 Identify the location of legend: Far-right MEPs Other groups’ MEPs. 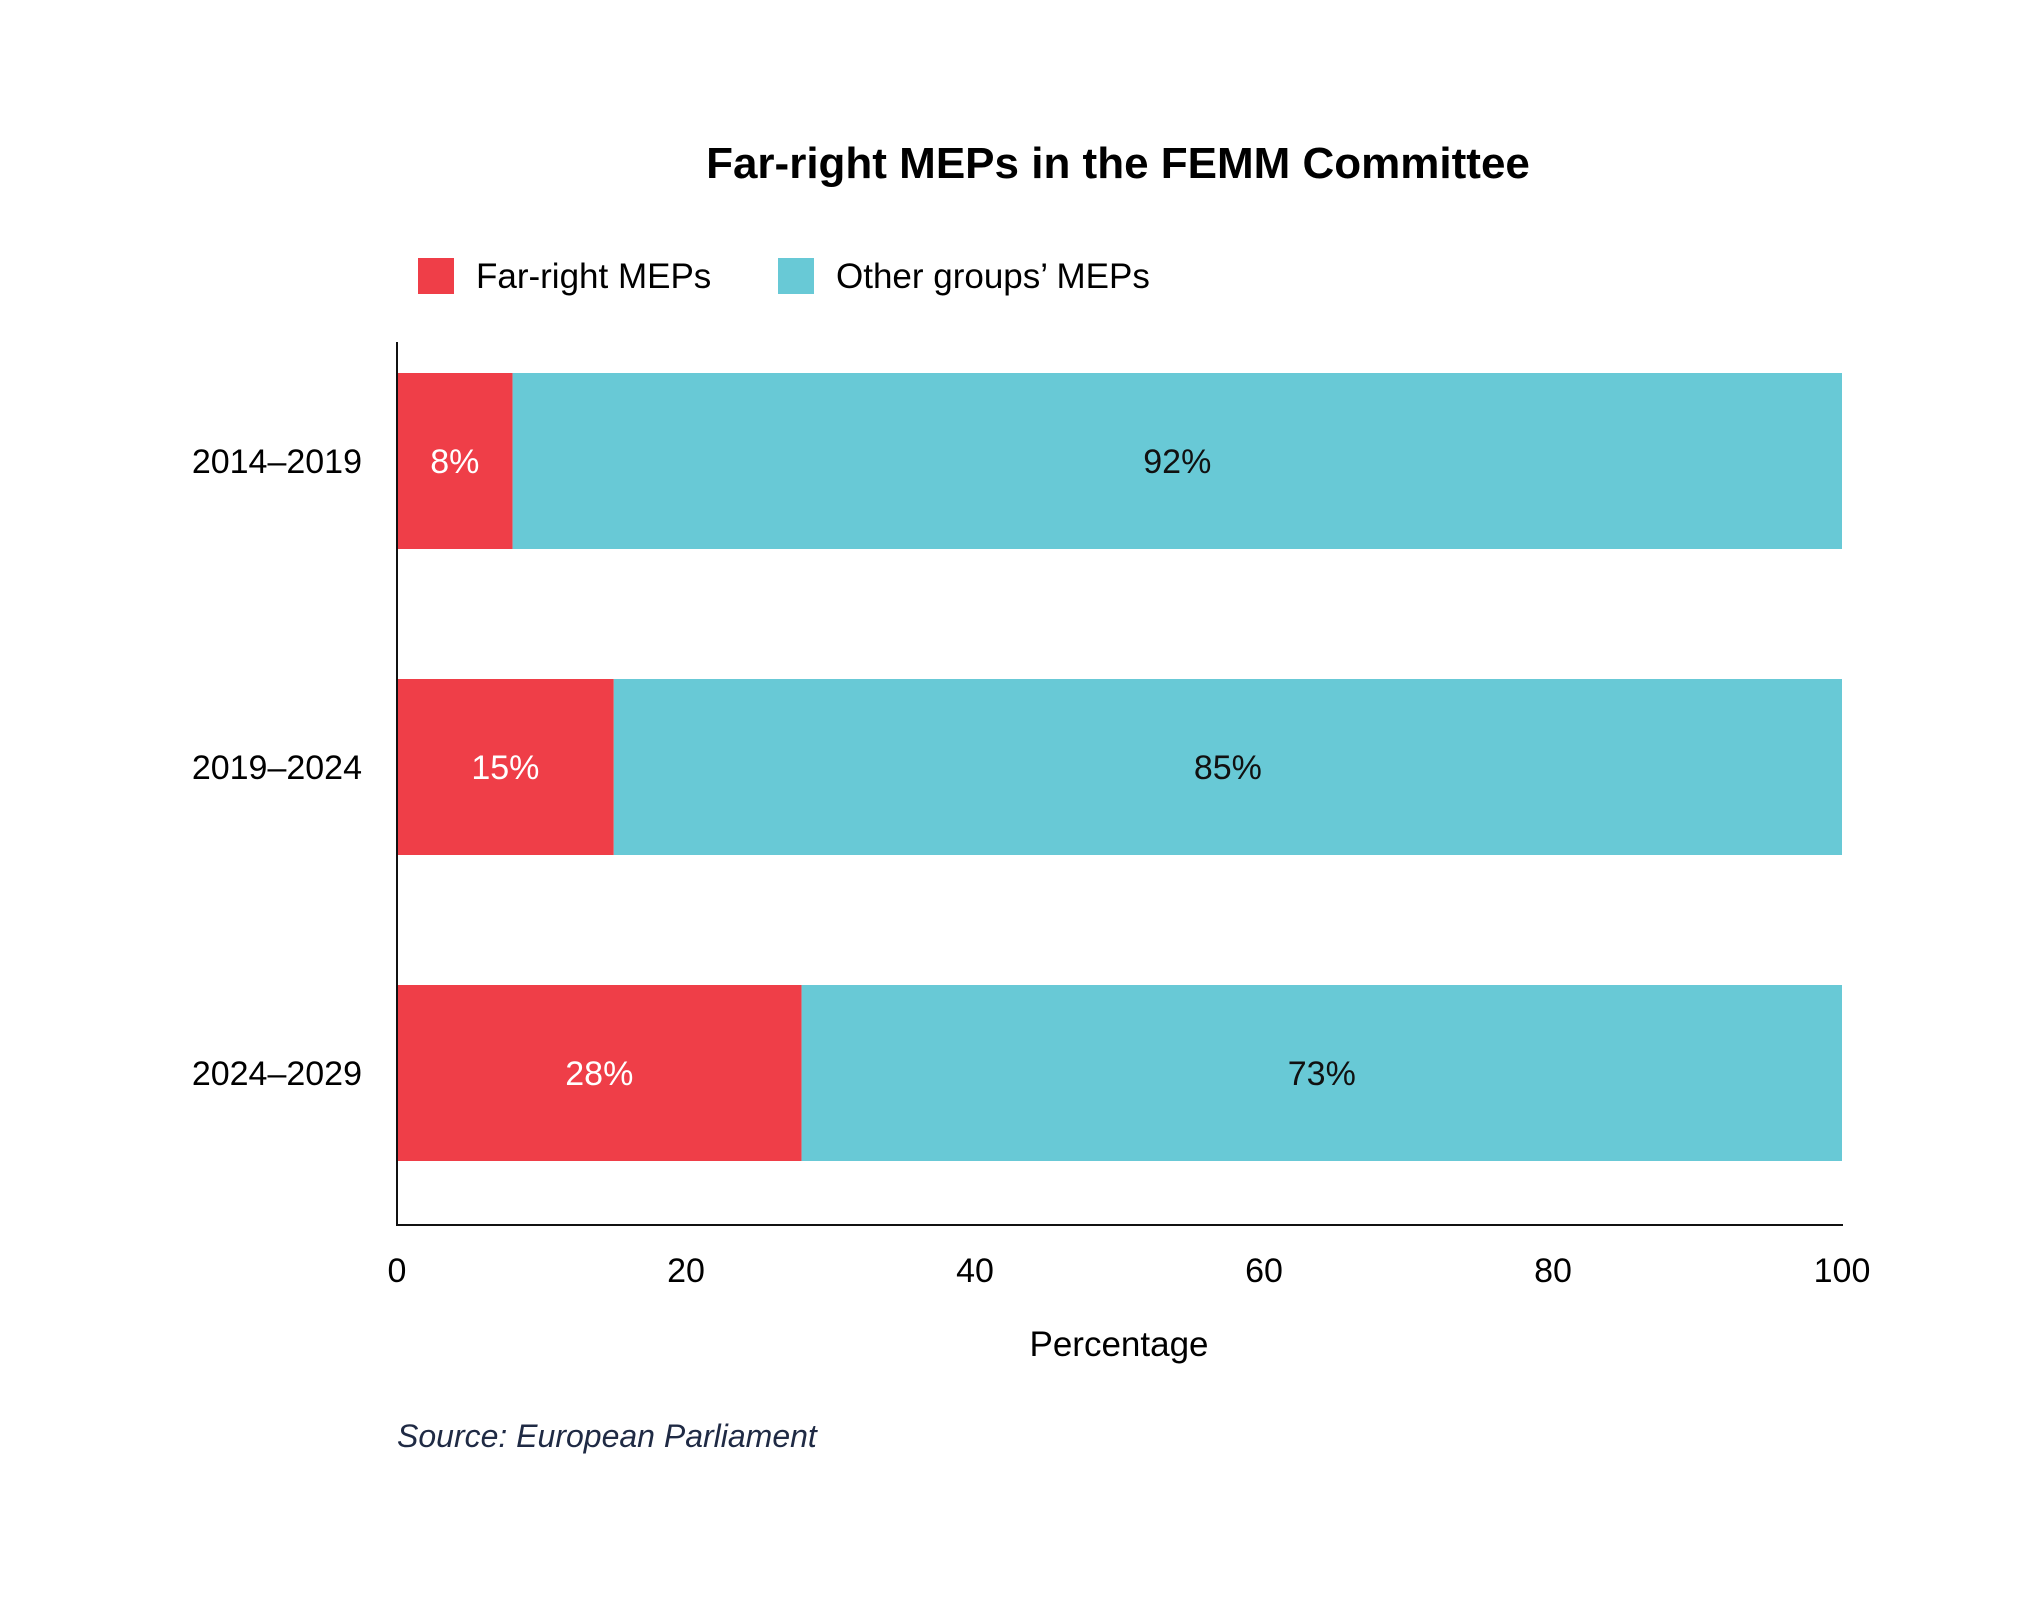
(784, 276).